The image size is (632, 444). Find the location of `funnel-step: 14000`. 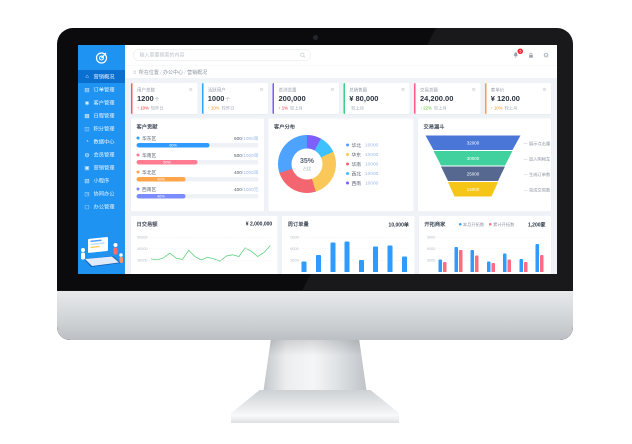

funnel-step: 14000 is located at coordinates (472, 189).